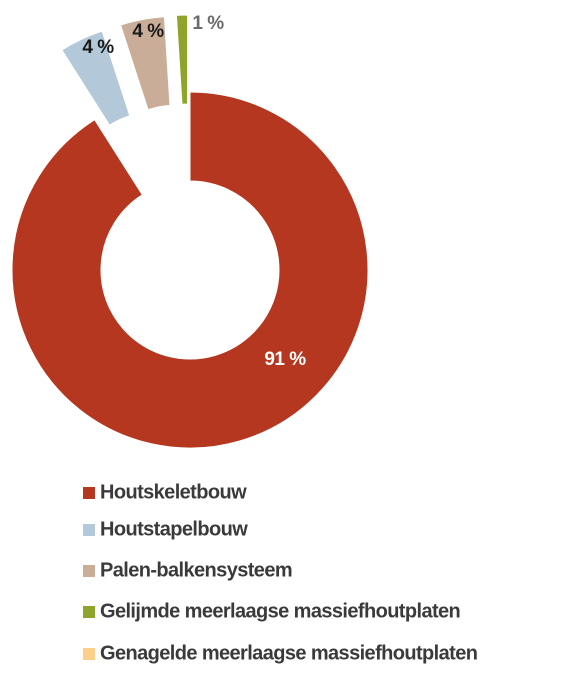 This screenshot has width=577, height=679. What do you see at coordinates (285, 359) in the screenshot?
I see `data-label: 91 %` at bounding box center [285, 359].